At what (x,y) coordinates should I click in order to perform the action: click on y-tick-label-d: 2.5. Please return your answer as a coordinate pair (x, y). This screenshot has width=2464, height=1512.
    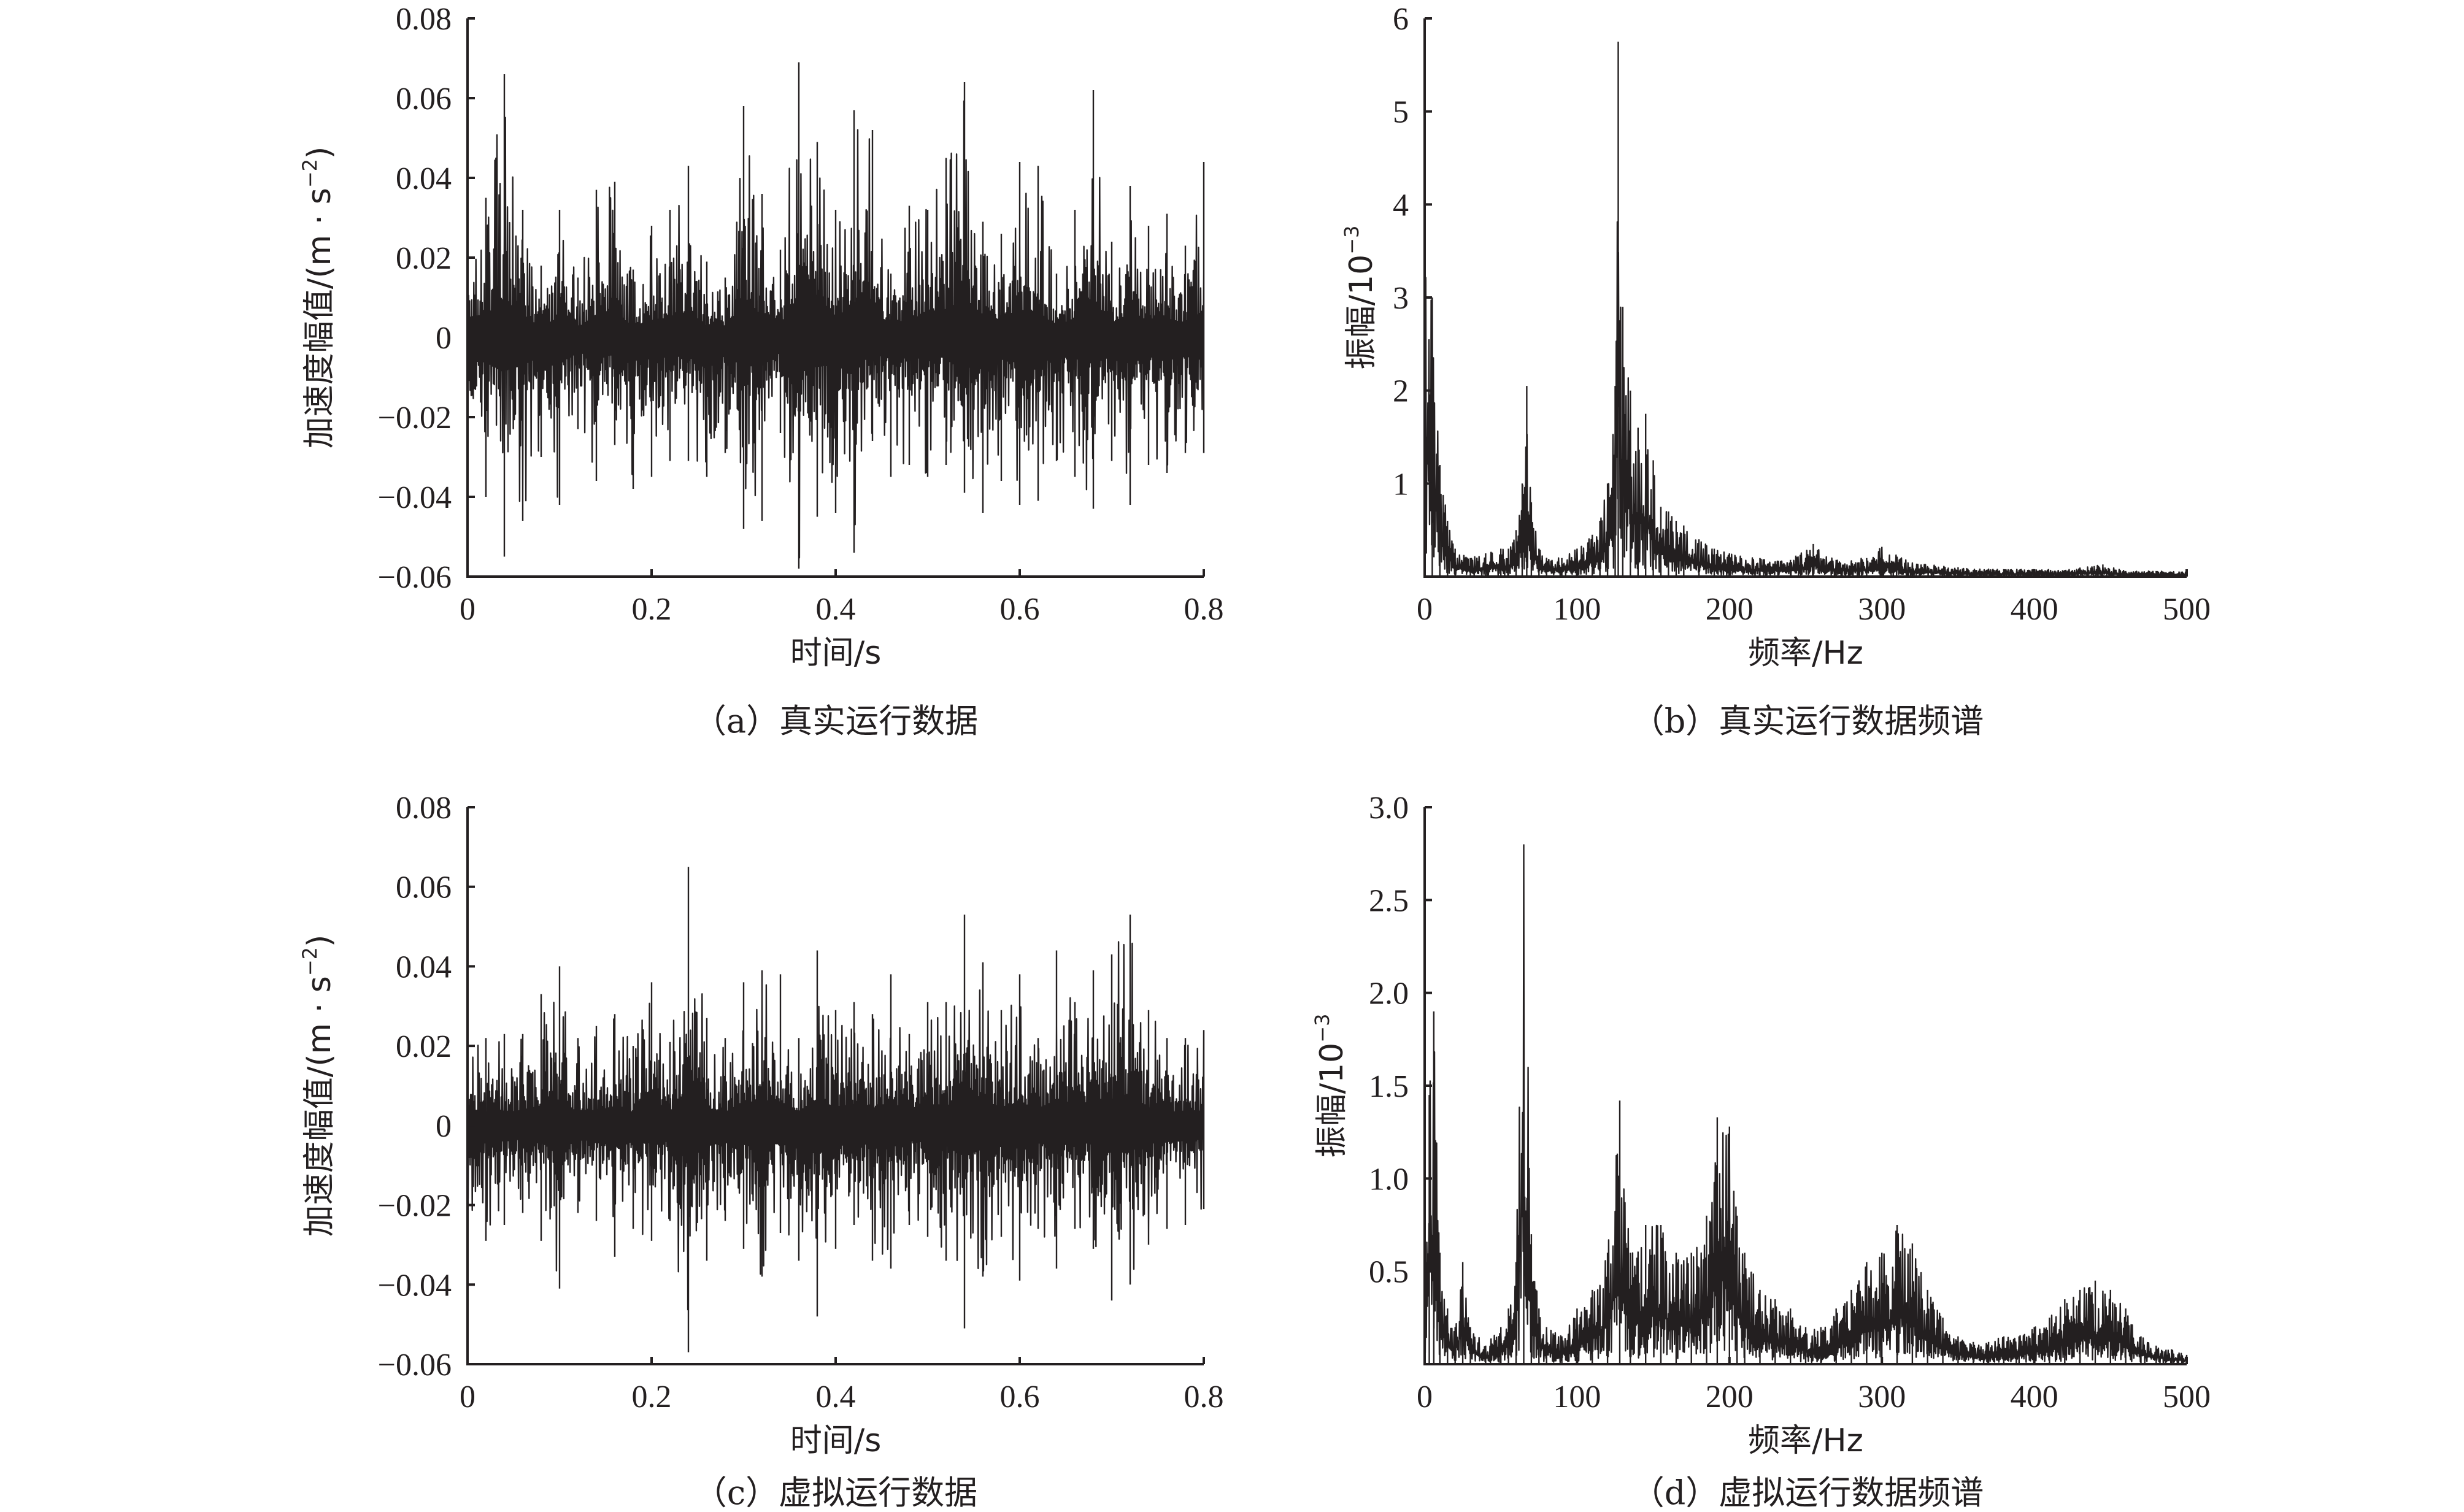
    Looking at the image, I should click on (1389, 900).